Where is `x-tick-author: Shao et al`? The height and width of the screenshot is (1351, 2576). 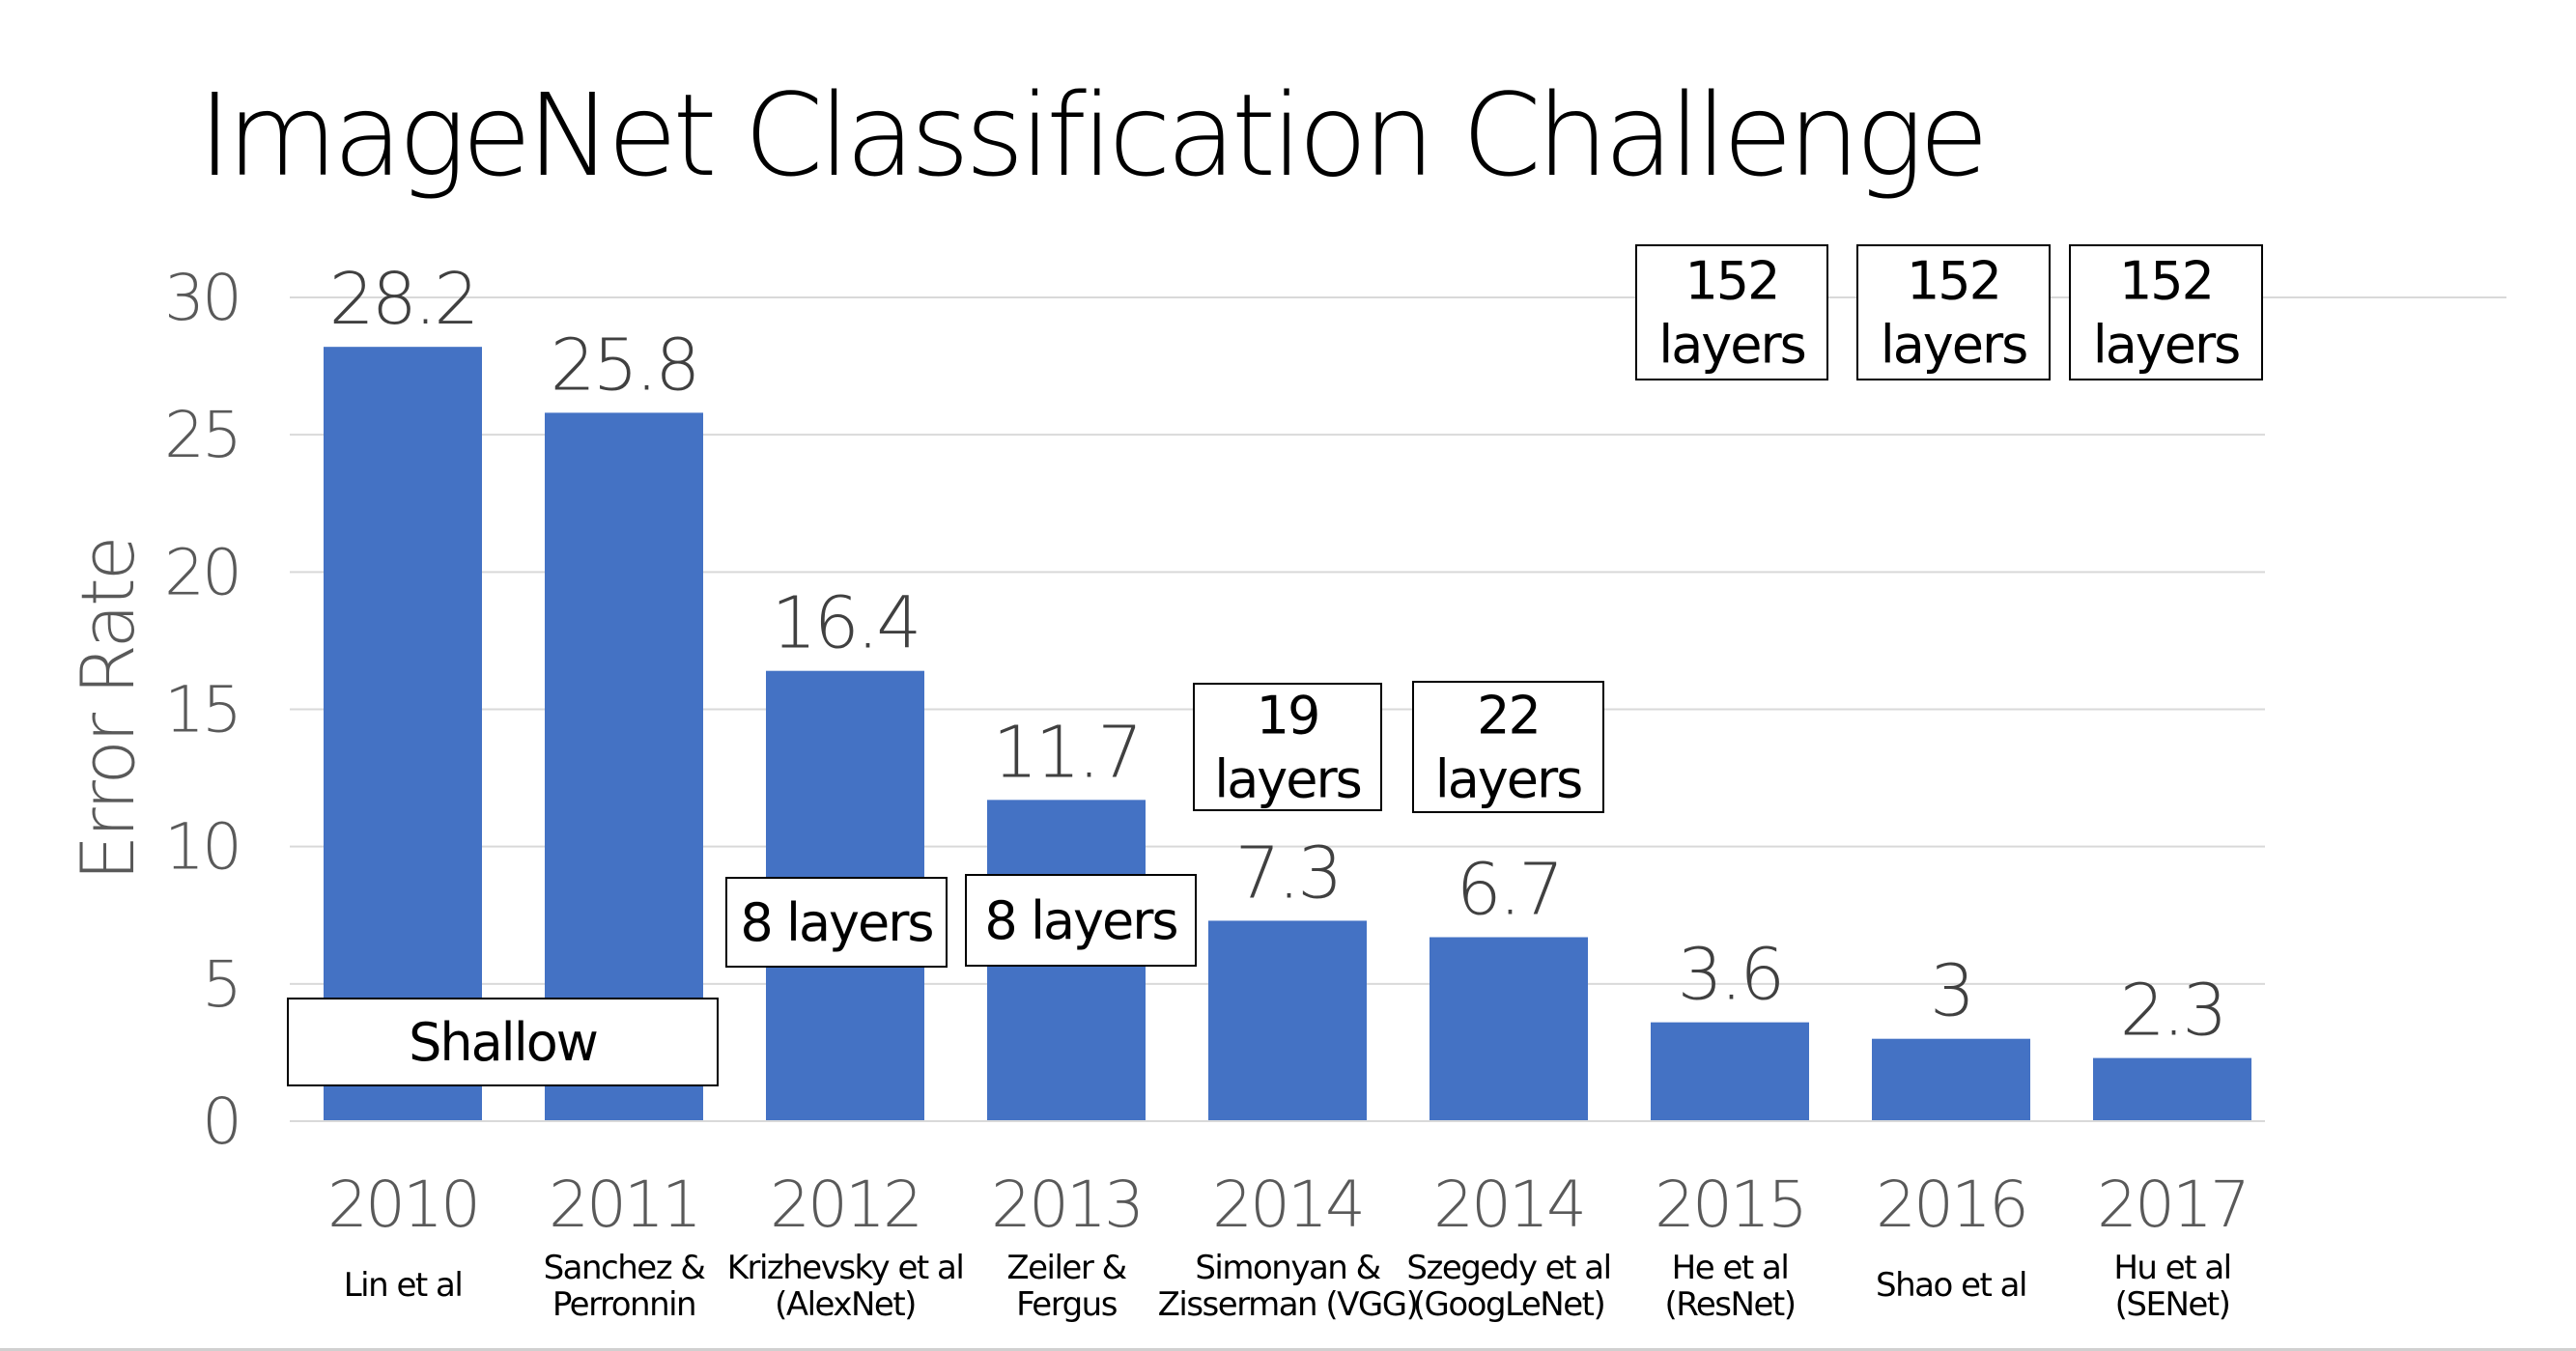
x-tick-author: Shao et al is located at coordinates (1951, 1285).